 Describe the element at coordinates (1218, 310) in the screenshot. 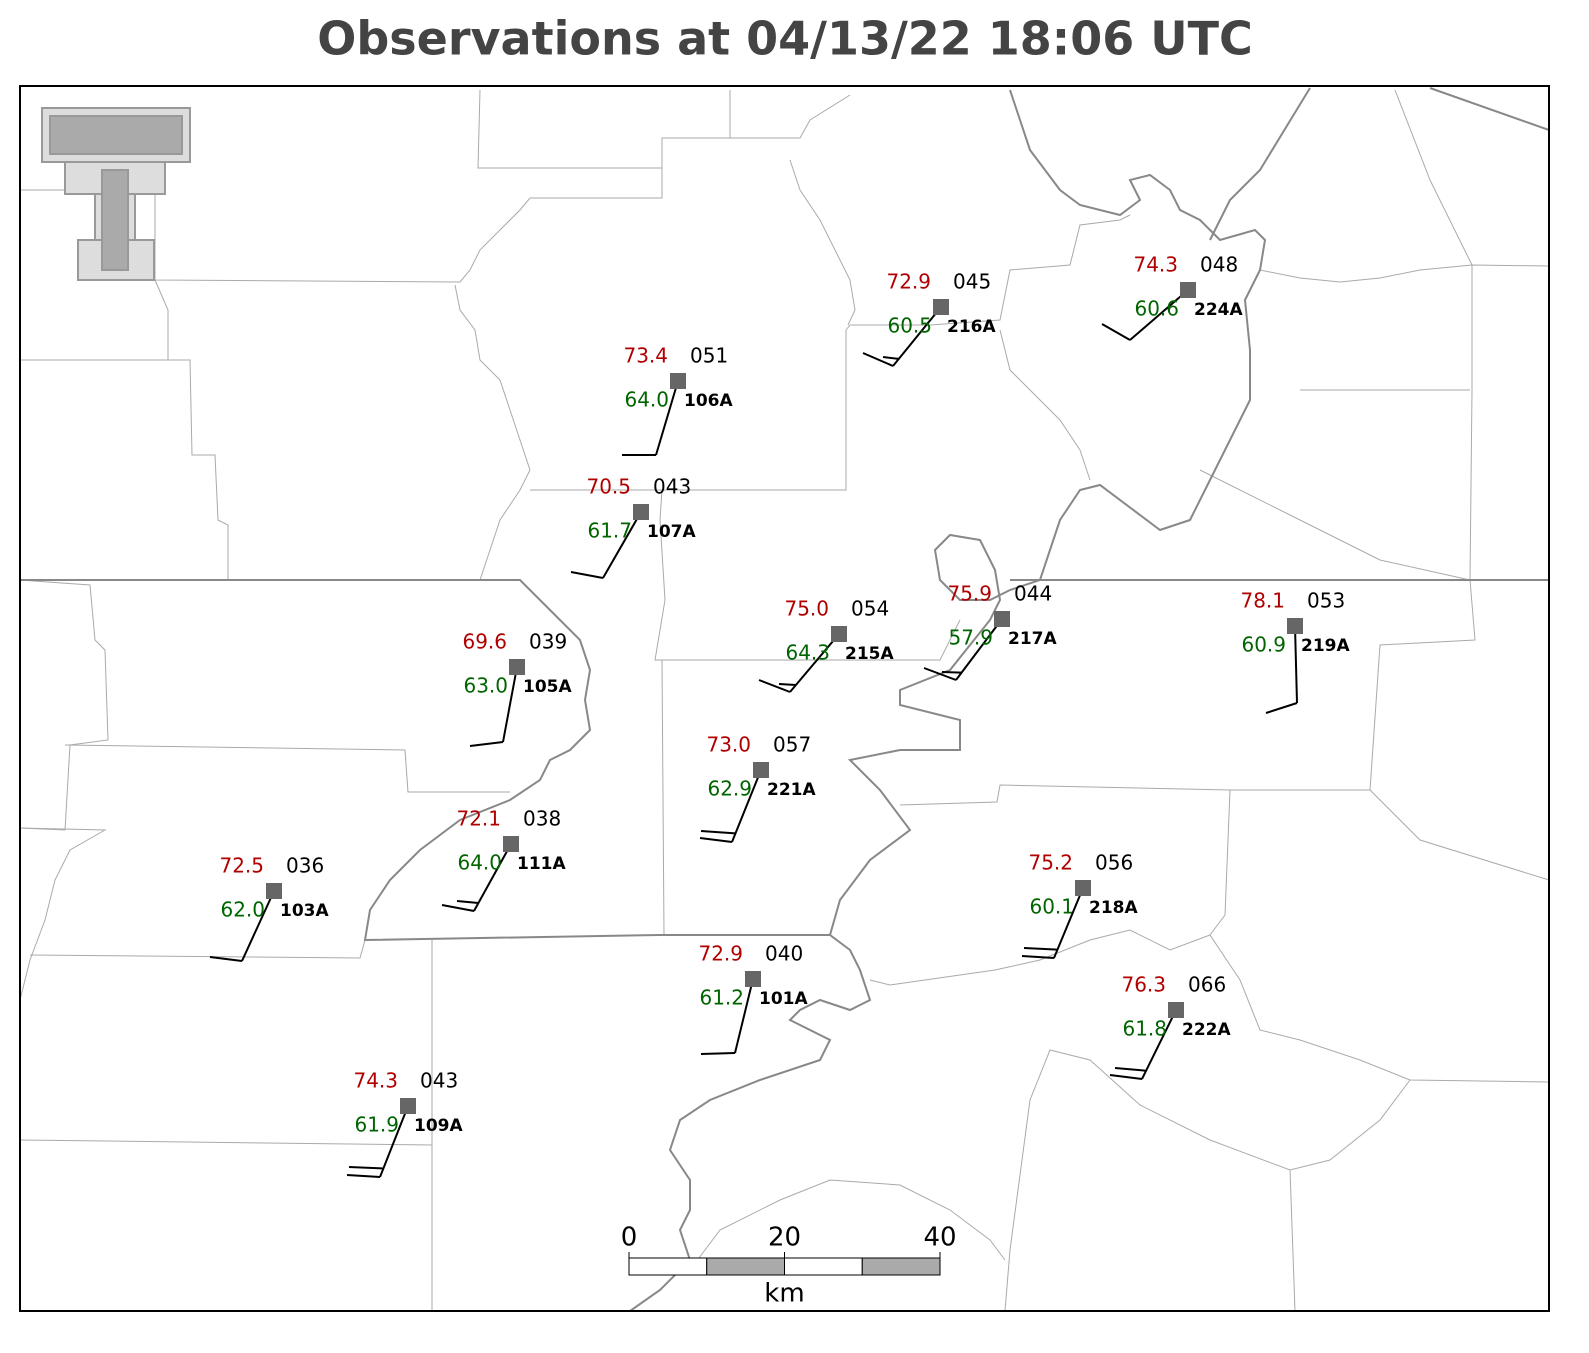

I see `station-id: 224A` at that location.